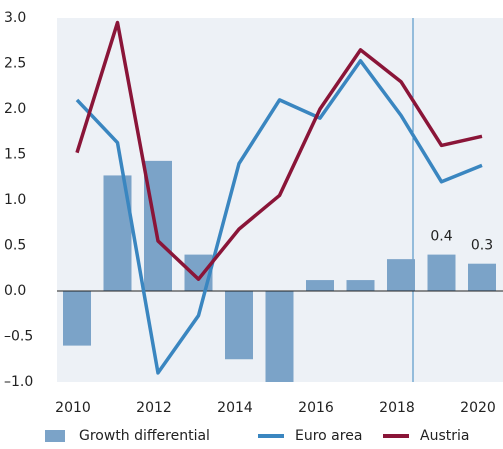  What do you see at coordinates (15, 64) in the screenshot?
I see `y-tick-label: 2.5` at bounding box center [15, 64].